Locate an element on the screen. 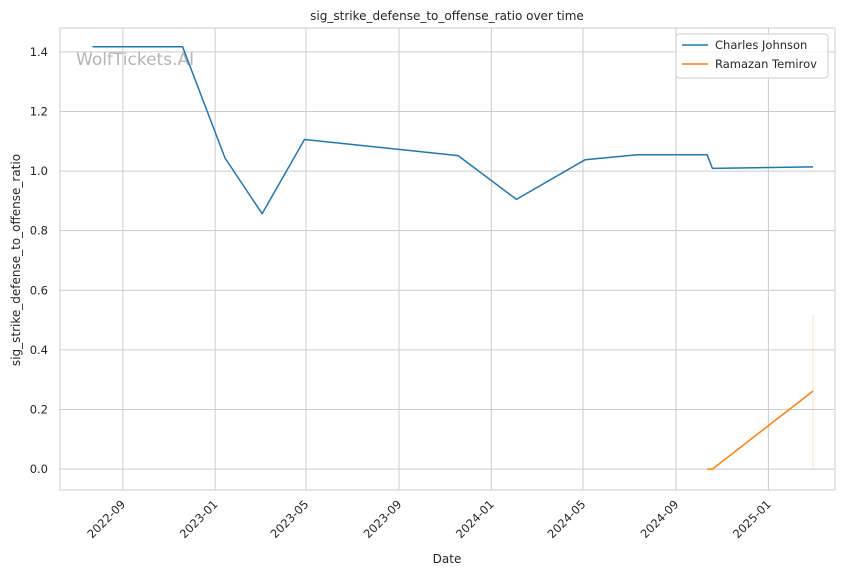  x-tick-label: 2024-05 is located at coordinates (567, 519).